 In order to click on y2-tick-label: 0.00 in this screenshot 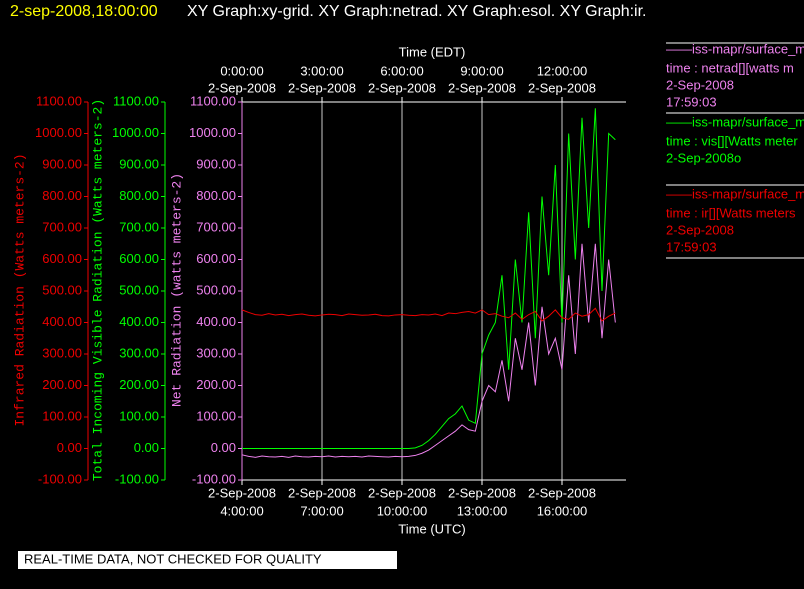, I will do `click(146, 447)`.